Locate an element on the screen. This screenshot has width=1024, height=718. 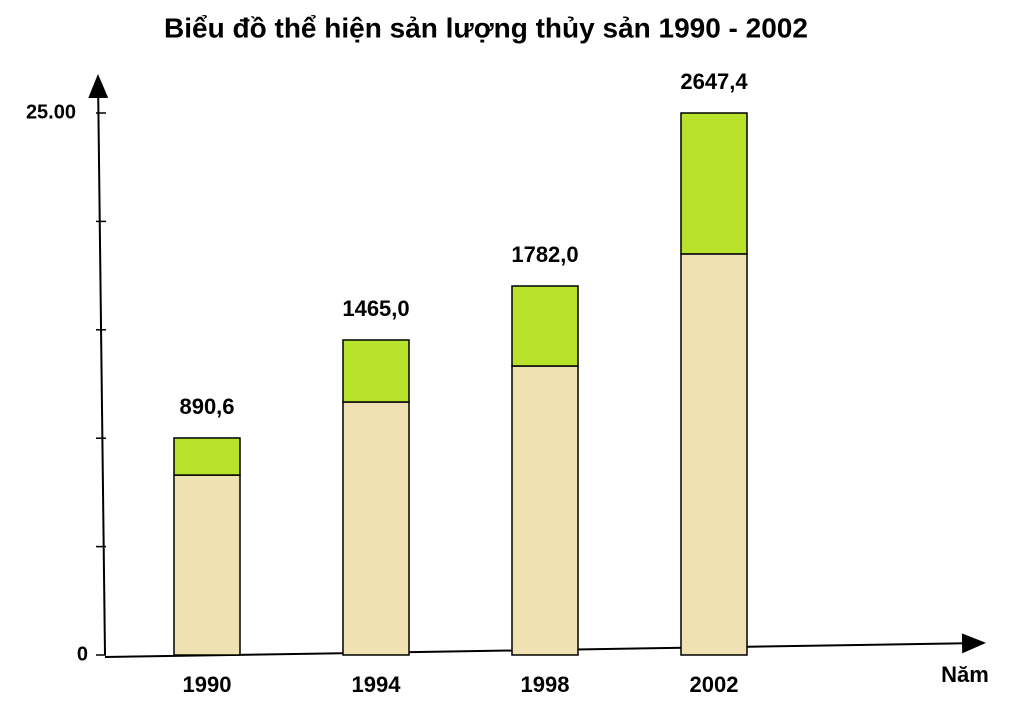
x-tick-label: 2002 is located at coordinates (714, 684).